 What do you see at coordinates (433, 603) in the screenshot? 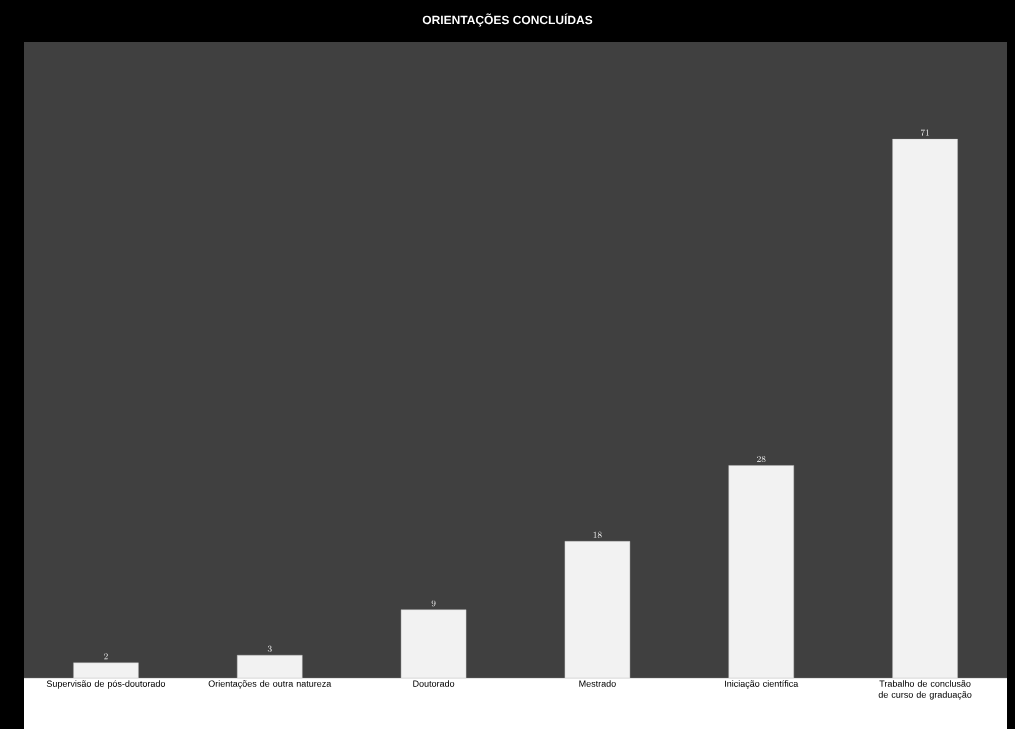
I see `data-label: 9` at bounding box center [433, 603].